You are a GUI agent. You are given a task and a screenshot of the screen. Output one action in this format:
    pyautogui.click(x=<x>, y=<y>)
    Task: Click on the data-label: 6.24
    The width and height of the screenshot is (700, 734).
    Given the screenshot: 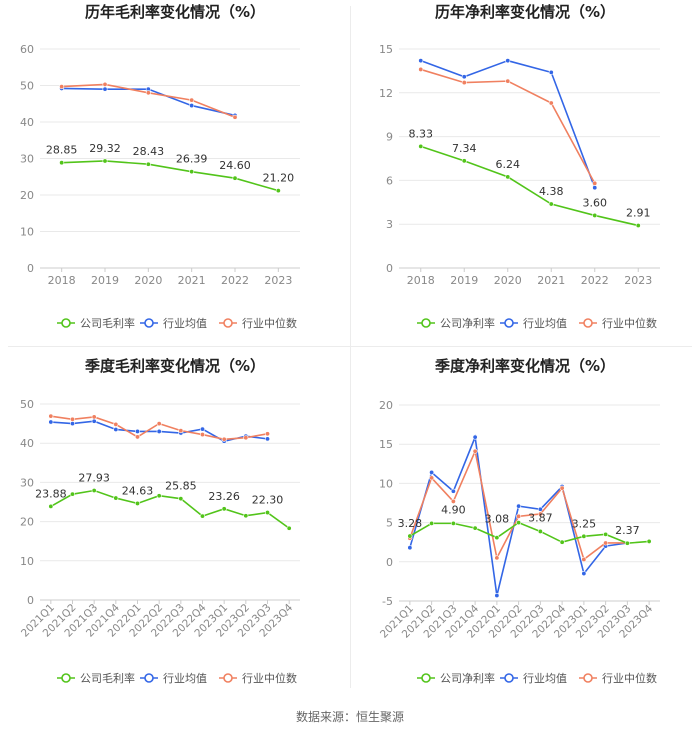 What is the action you would take?
    pyautogui.click(x=508, y=164)
    